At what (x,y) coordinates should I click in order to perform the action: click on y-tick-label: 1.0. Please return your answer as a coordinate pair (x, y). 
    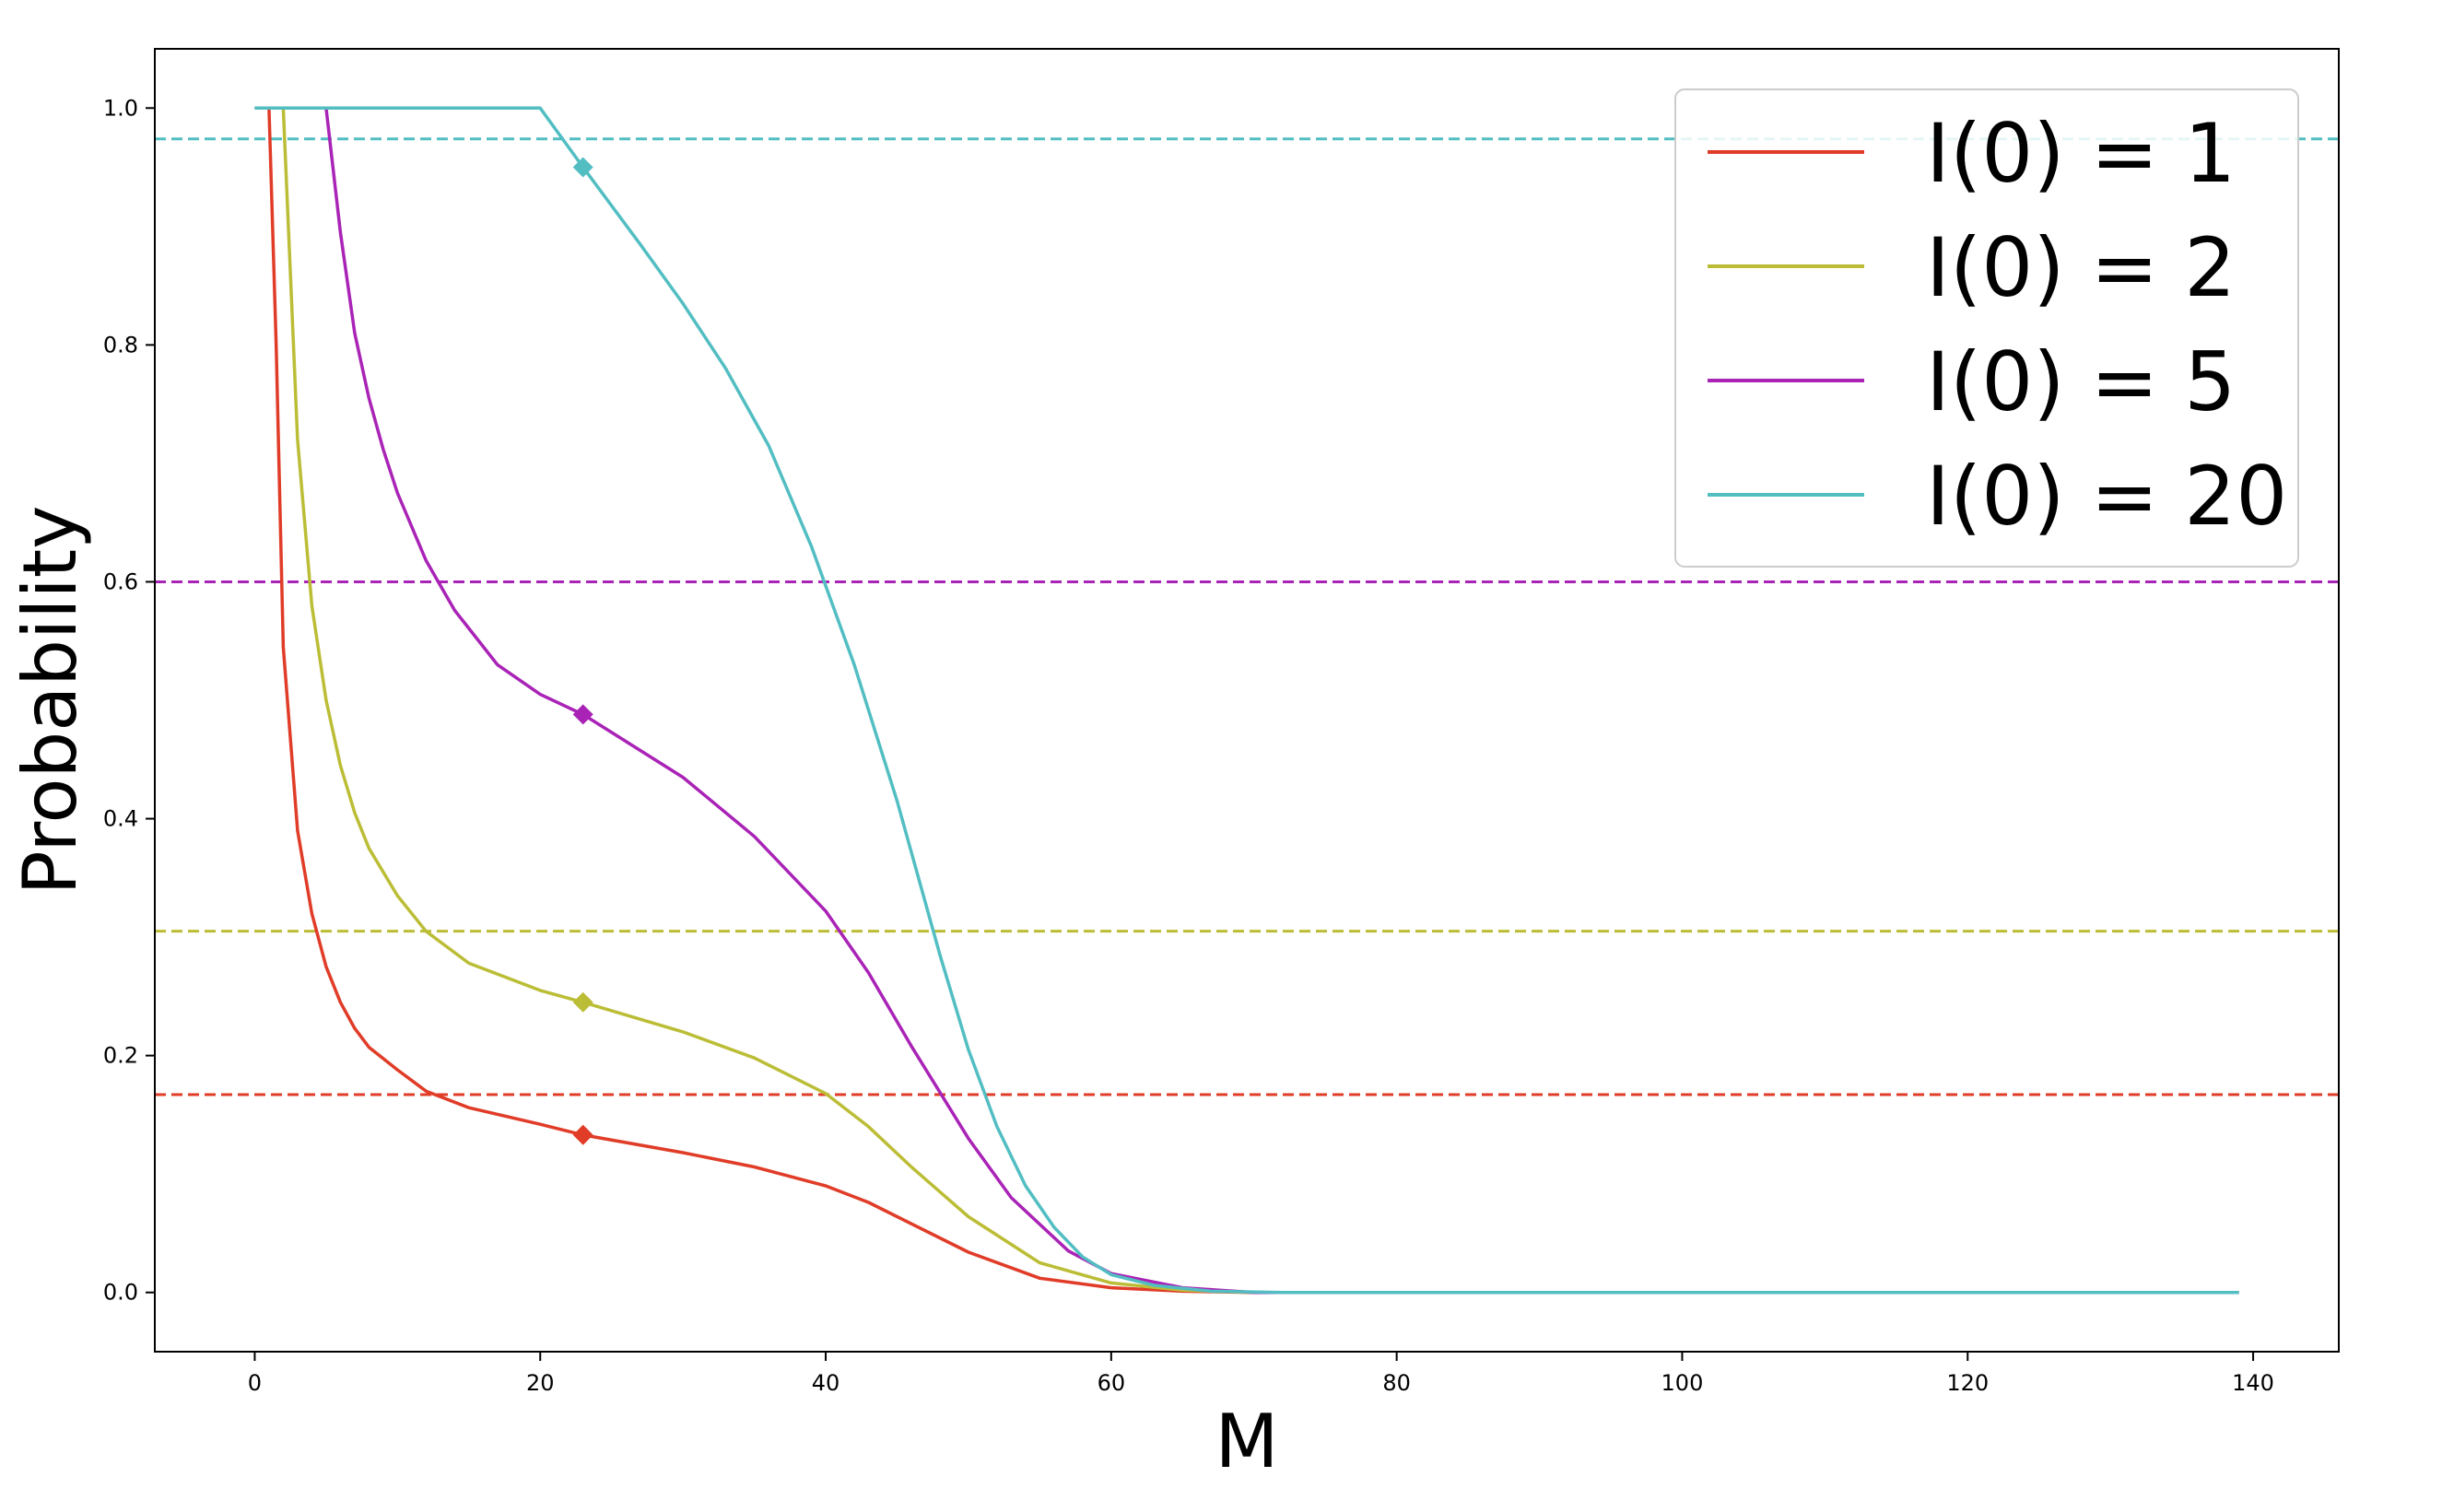
    Looking at the image, I should click on (120, 108).